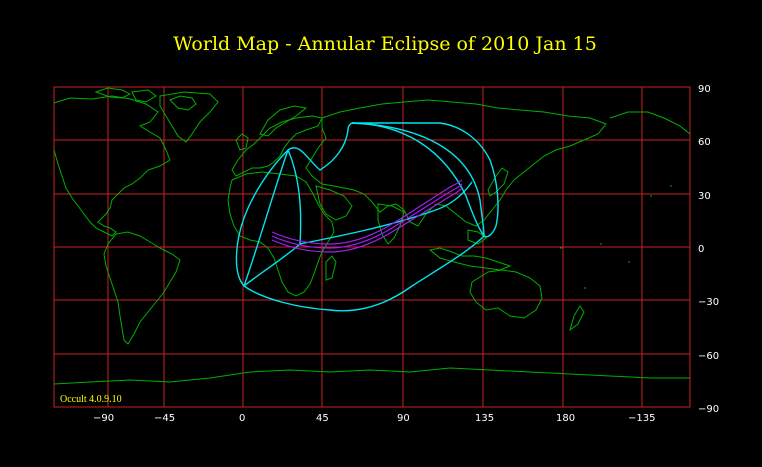 The image size is (762, 467). I want to click on coastline-new-zealand, so click(577, 318).